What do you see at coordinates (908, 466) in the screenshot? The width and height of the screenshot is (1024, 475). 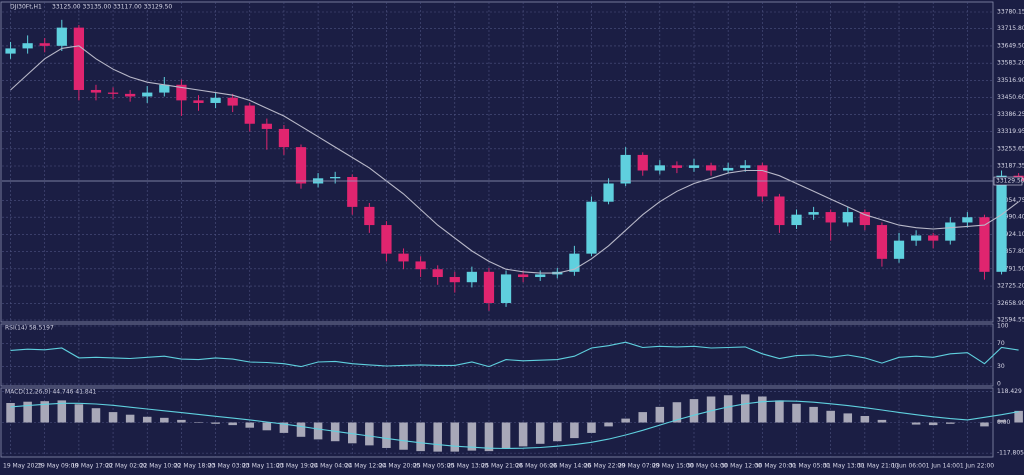 I see `x-tick-label: 1 Jun 06:00` at bounding box center [908, 466].